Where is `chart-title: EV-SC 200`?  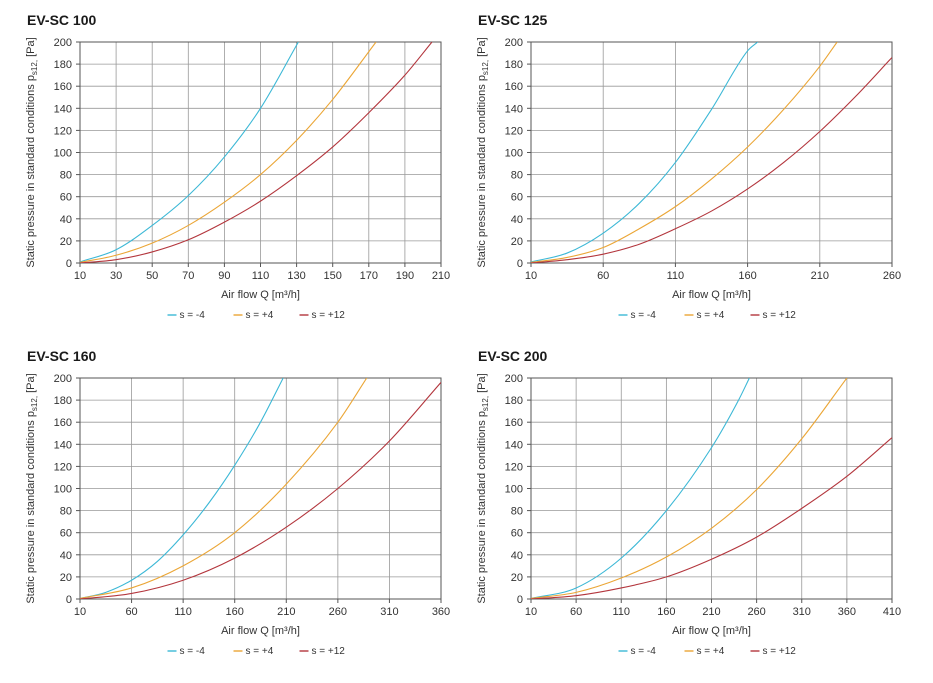 chart-title: EV-SC 200 is located at coordinates (513, 356).